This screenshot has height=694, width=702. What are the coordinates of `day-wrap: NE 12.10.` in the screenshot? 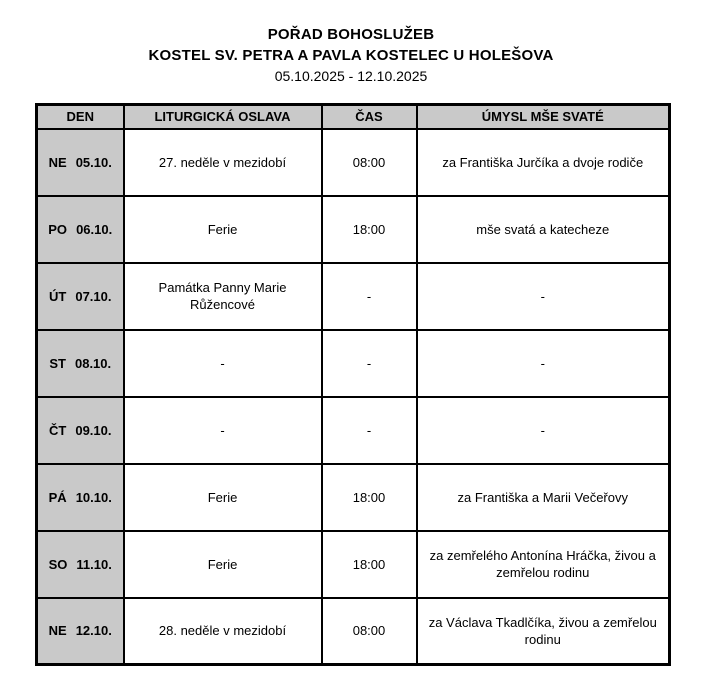 It's located at (80, 630).